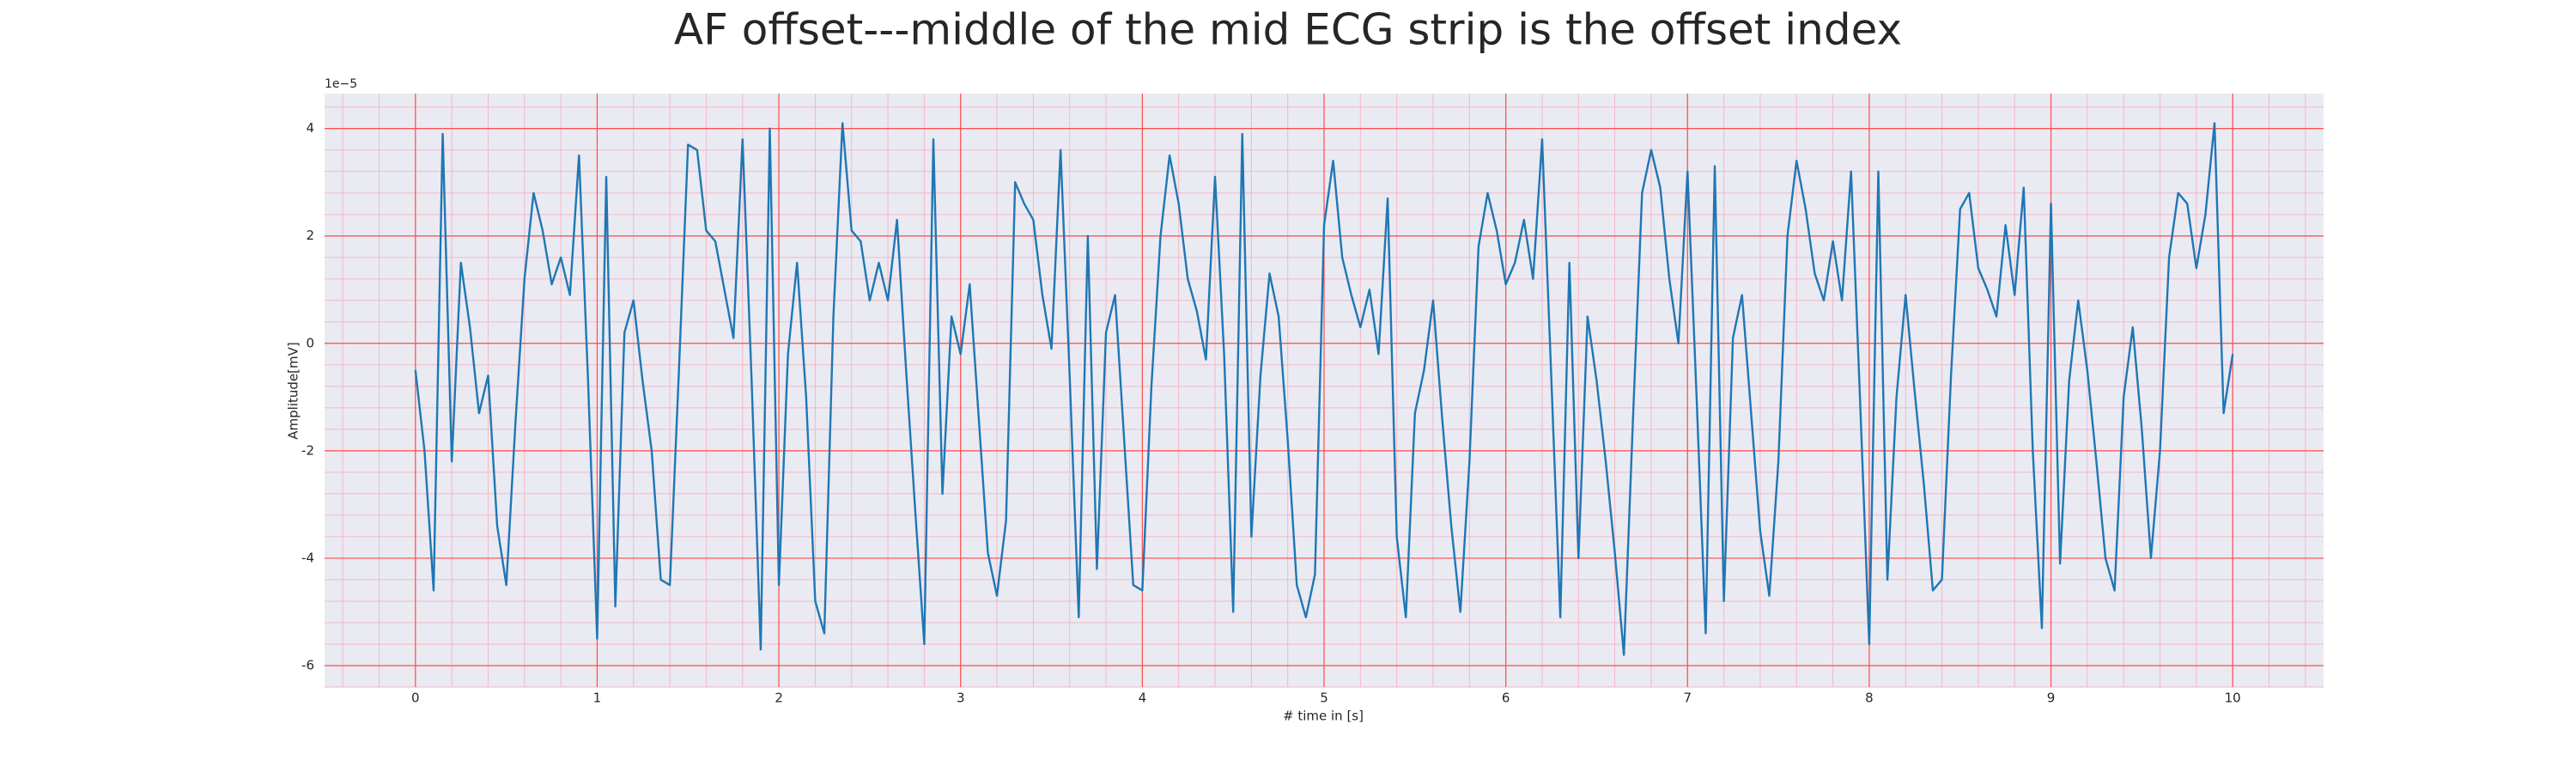 This screenshot has width=2576, height=773. I want to click on x-tick-label: 9, so click(2051, 698).